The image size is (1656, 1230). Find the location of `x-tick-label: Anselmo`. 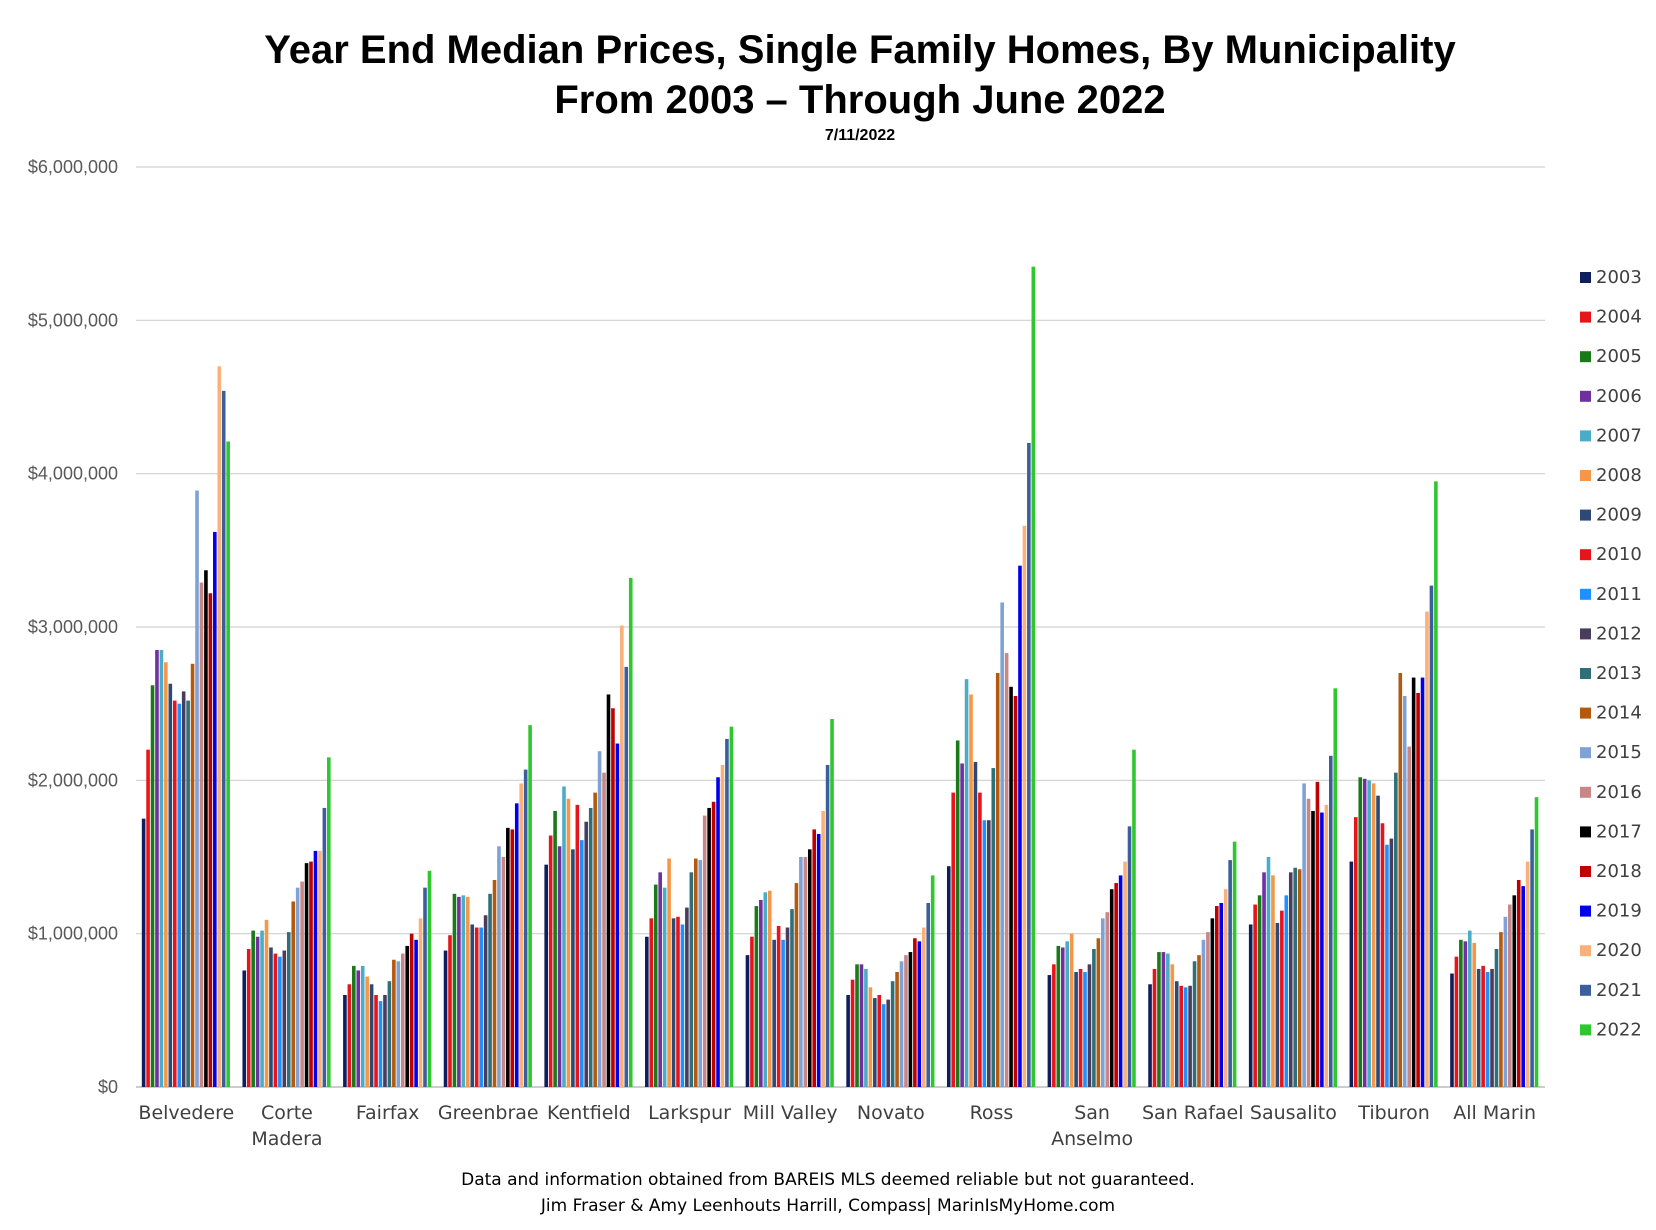

x-tick-label: Anselmo is located at coordinates (1092, 1139).